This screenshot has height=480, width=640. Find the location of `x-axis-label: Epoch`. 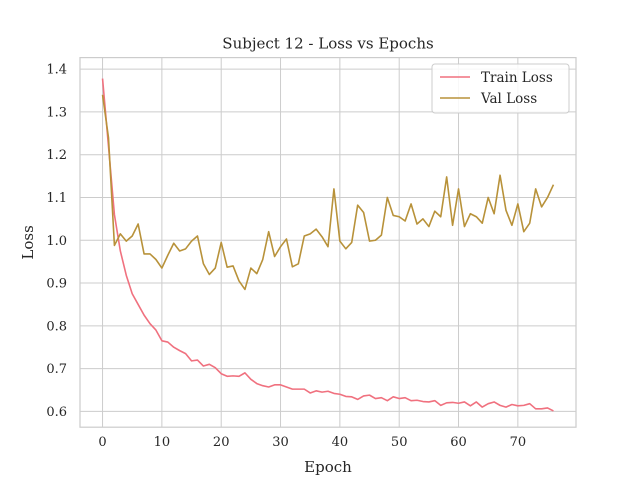

x-axis-label: Epoch is located at coordinates (328, 467).